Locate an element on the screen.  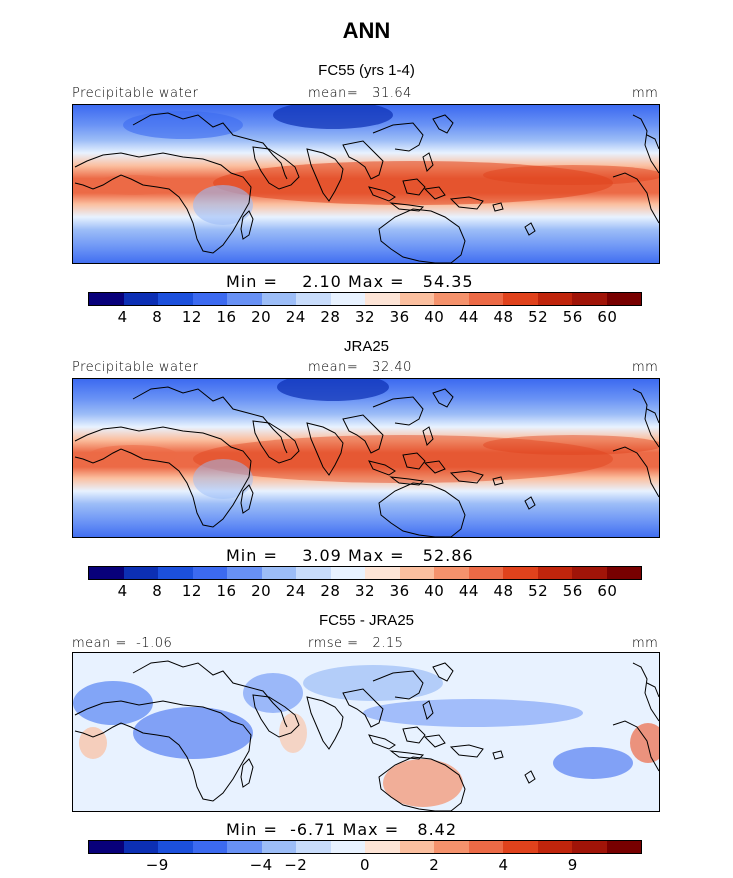
colorbar-tick-label: 9 is located at coordinates (572, 865).